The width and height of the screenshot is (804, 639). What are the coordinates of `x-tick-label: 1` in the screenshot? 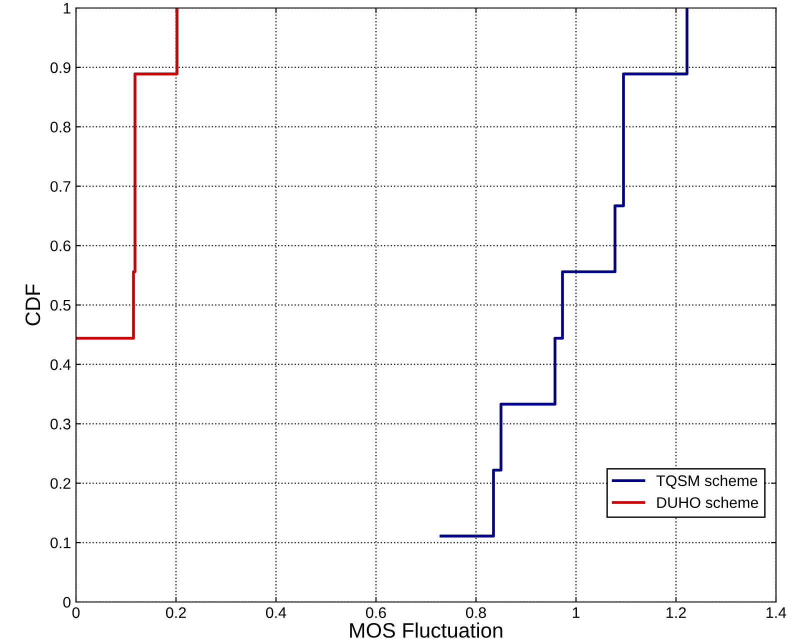 It's located at (576, 612).